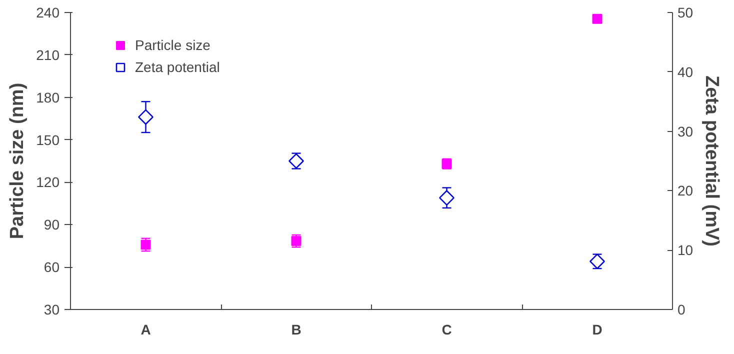 The width and height of the screenshot is (734, 354). Describe the element at coordinates (686, 190) in the screenshot. I see `y2-tick-label: 20` at that location.